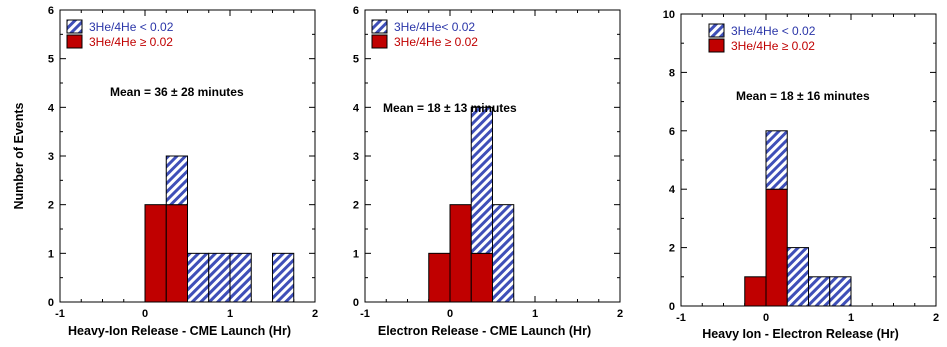 This screenshot has width=947, height=347. What do you see at coordinates (450, 108) in the screenshot?
I see `mean-annotation: Mean = 18 ± 13 minutes` at bounding box center [450, 108].